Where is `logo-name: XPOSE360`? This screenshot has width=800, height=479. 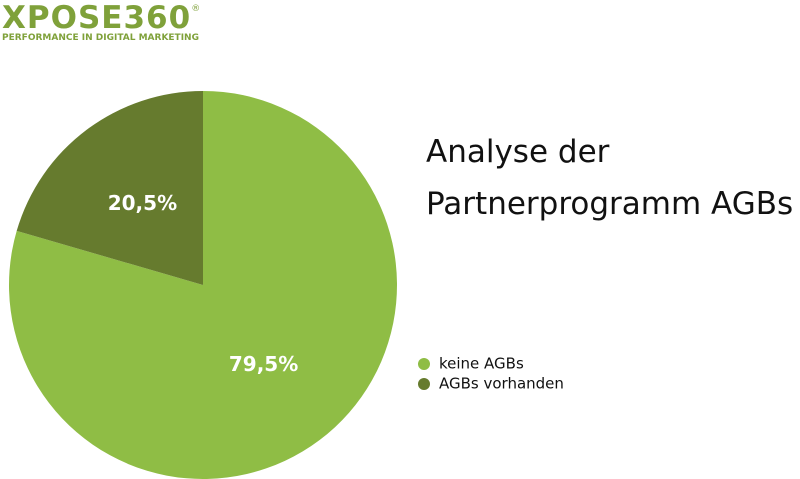
logo-name: XPOSE360 is located at coordinates (97, 18).